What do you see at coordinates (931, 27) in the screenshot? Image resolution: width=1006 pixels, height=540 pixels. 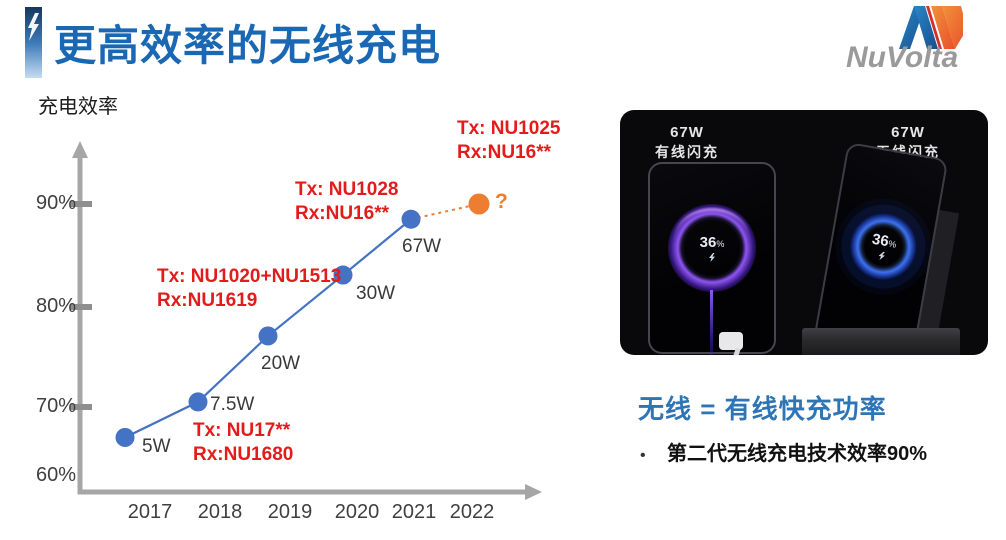 I see `nuvolta-logo-icon` at bounding box center [931, 27].